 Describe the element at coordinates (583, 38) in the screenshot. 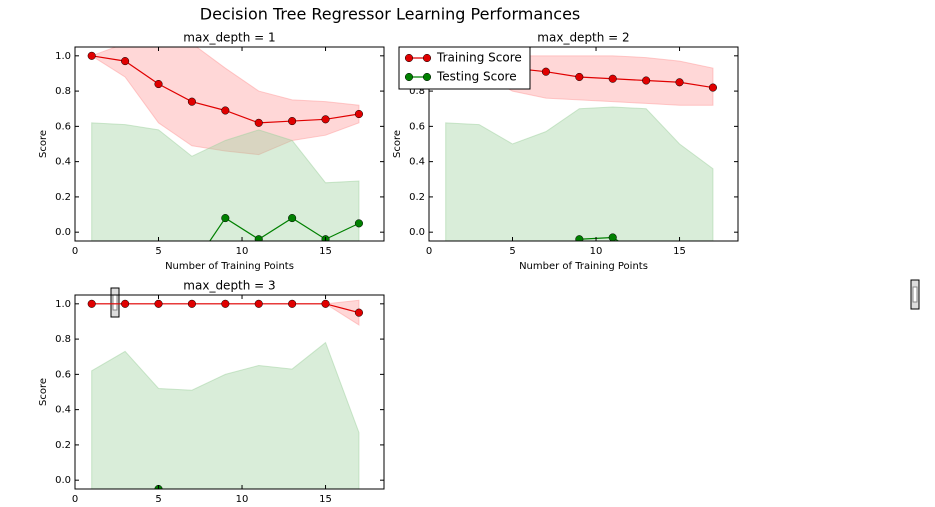

I see `subplot-title: max_depth = 2` at that location.